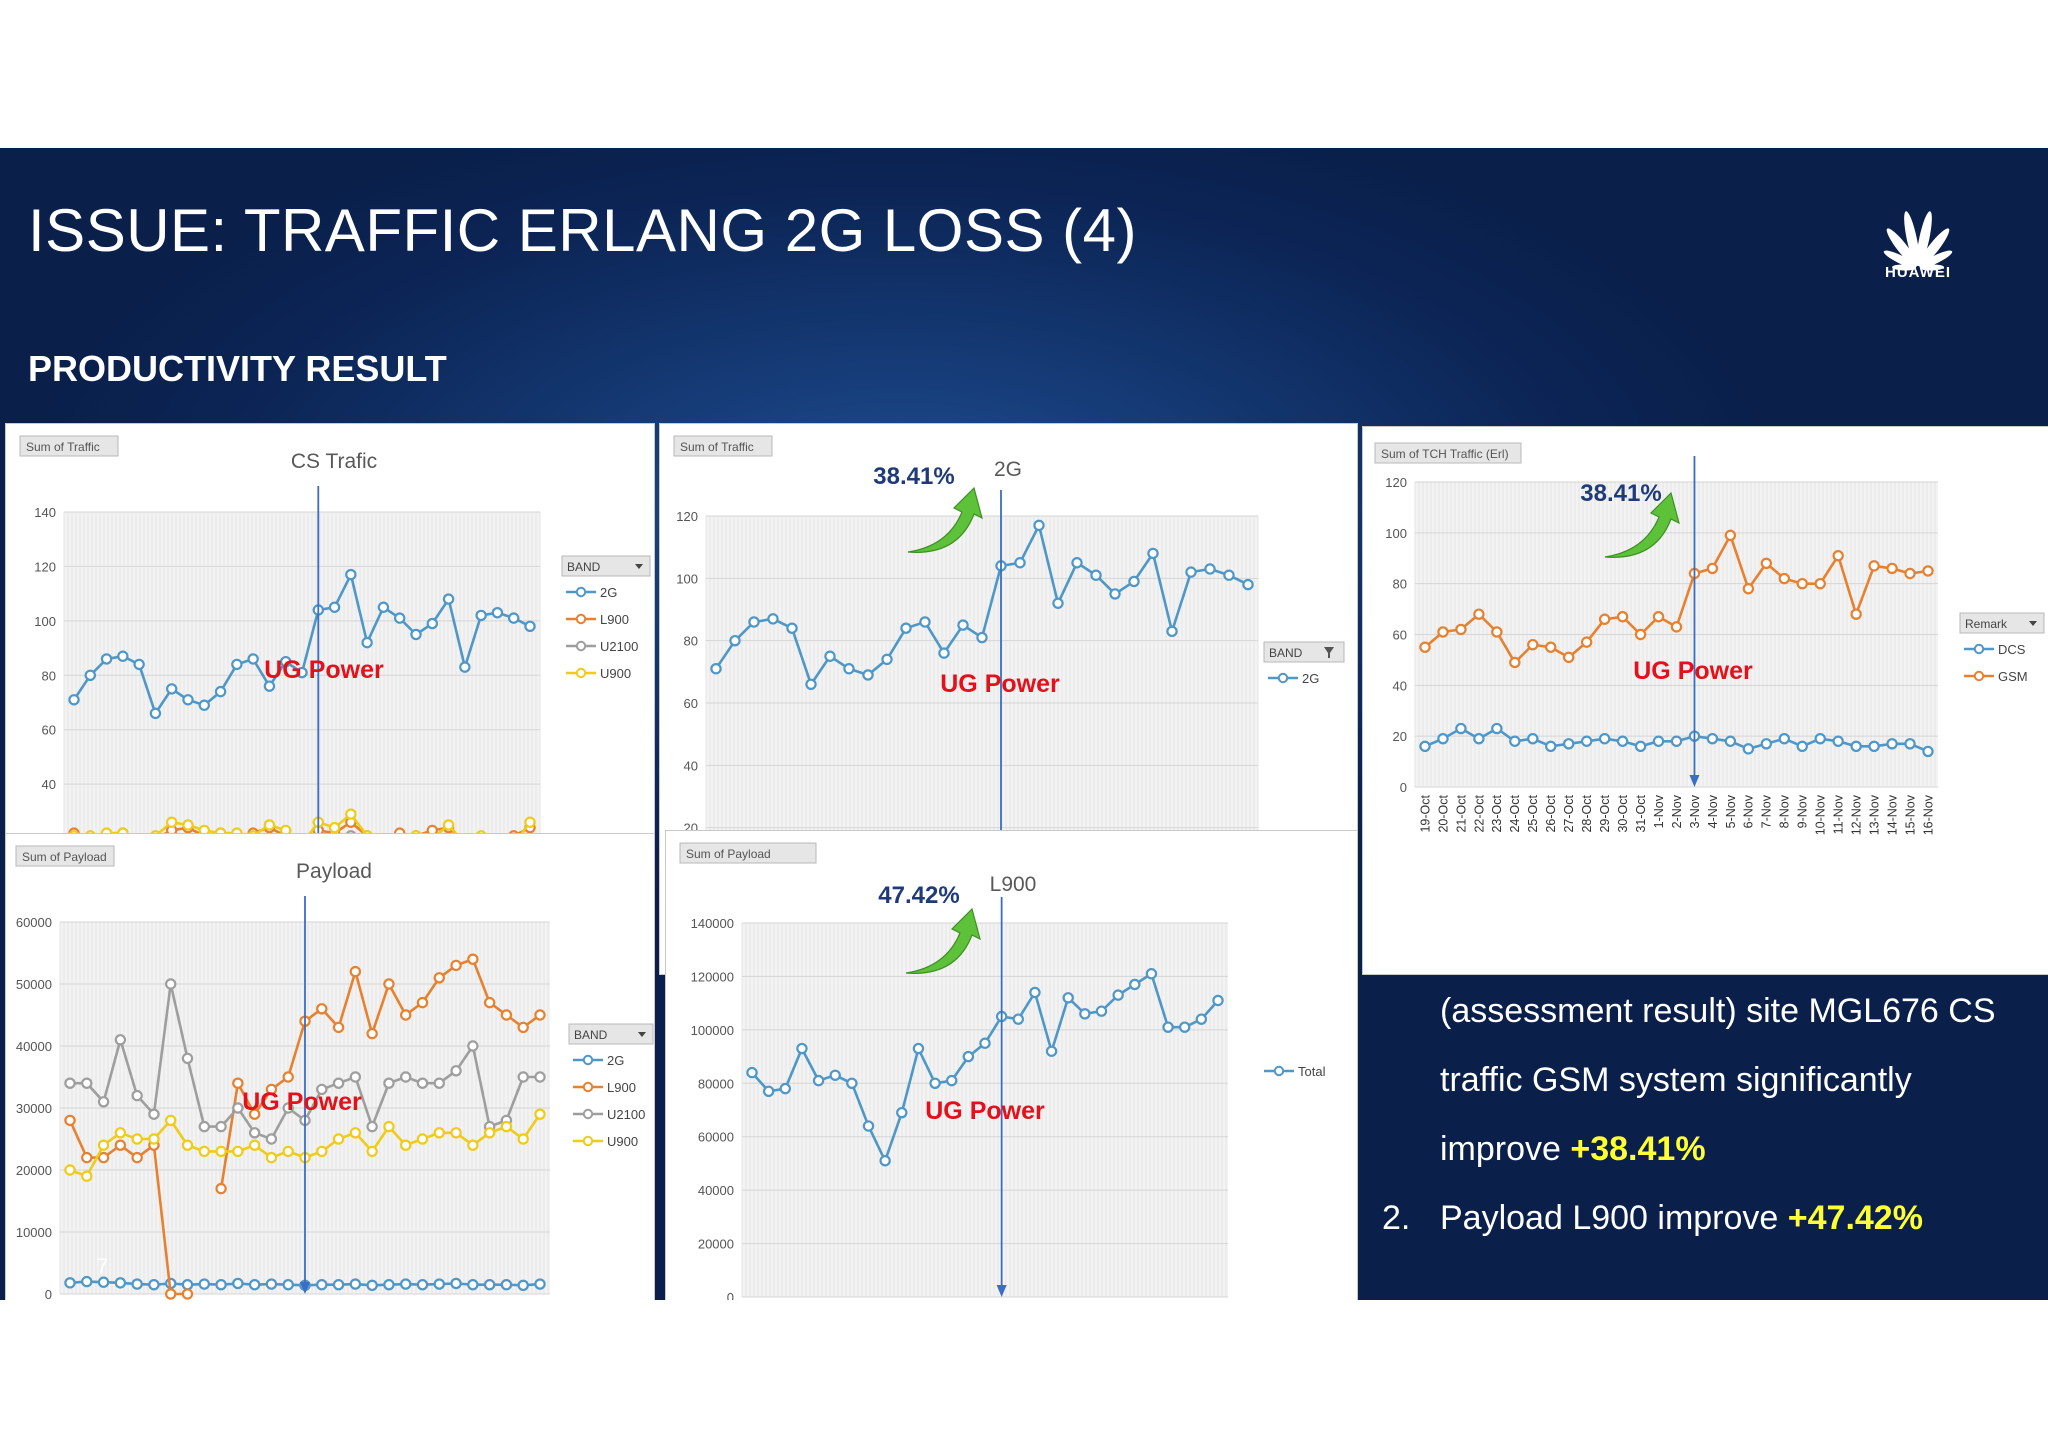 The image size is (2048, 1448). I want to click on y-tick-label: 40, so click(1400, 685).